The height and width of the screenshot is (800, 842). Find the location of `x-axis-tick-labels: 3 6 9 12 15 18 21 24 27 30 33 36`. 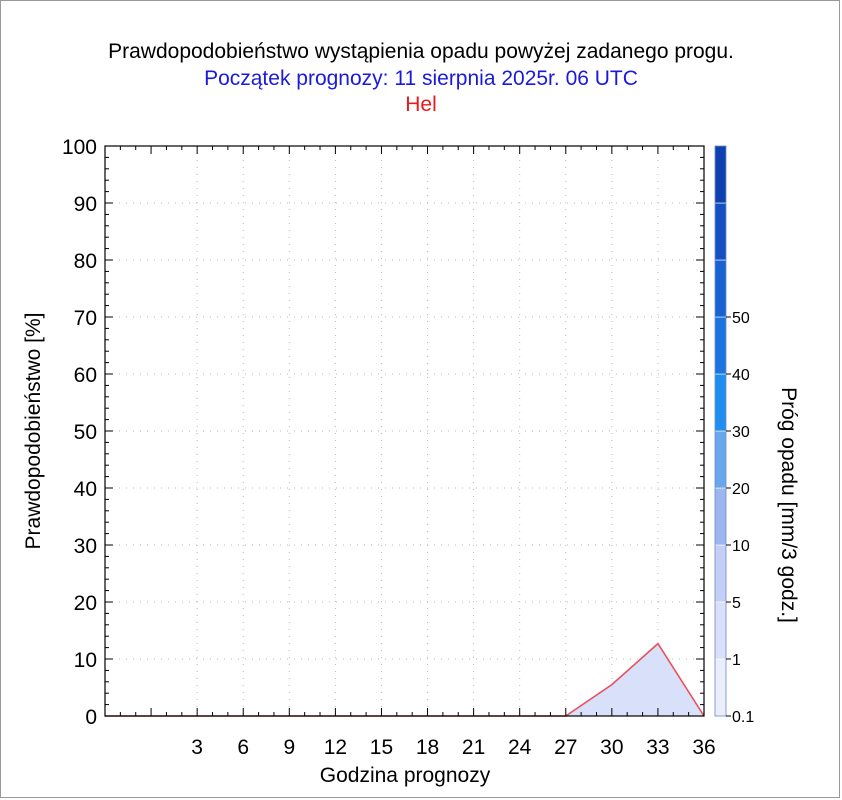

x-axis-tick-labels: 3 6 9 12 15 18 21 24 27 30 33 36 is located at coordinates (453, 747).